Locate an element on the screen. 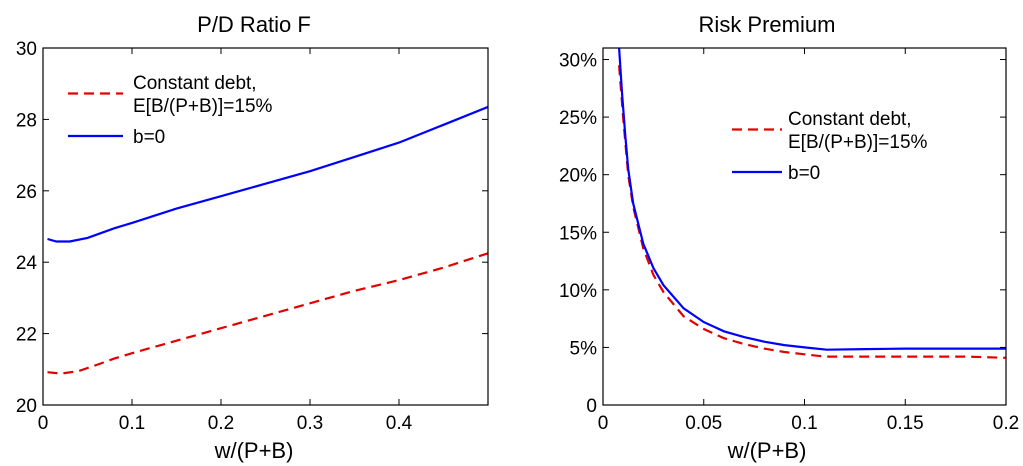  y-tick-label: 20 is located at coordinates (26, 406).